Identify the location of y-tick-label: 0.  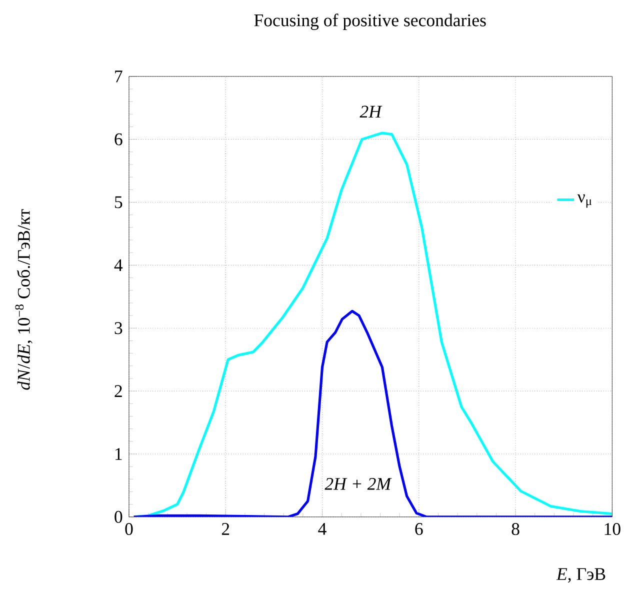
(118, 516).